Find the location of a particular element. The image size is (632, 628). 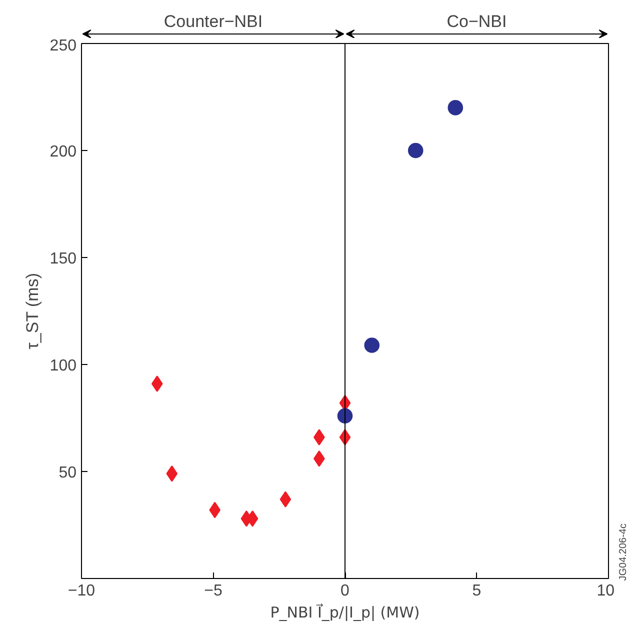

y-tick-label: 250 is located at coordinates (63, 46).